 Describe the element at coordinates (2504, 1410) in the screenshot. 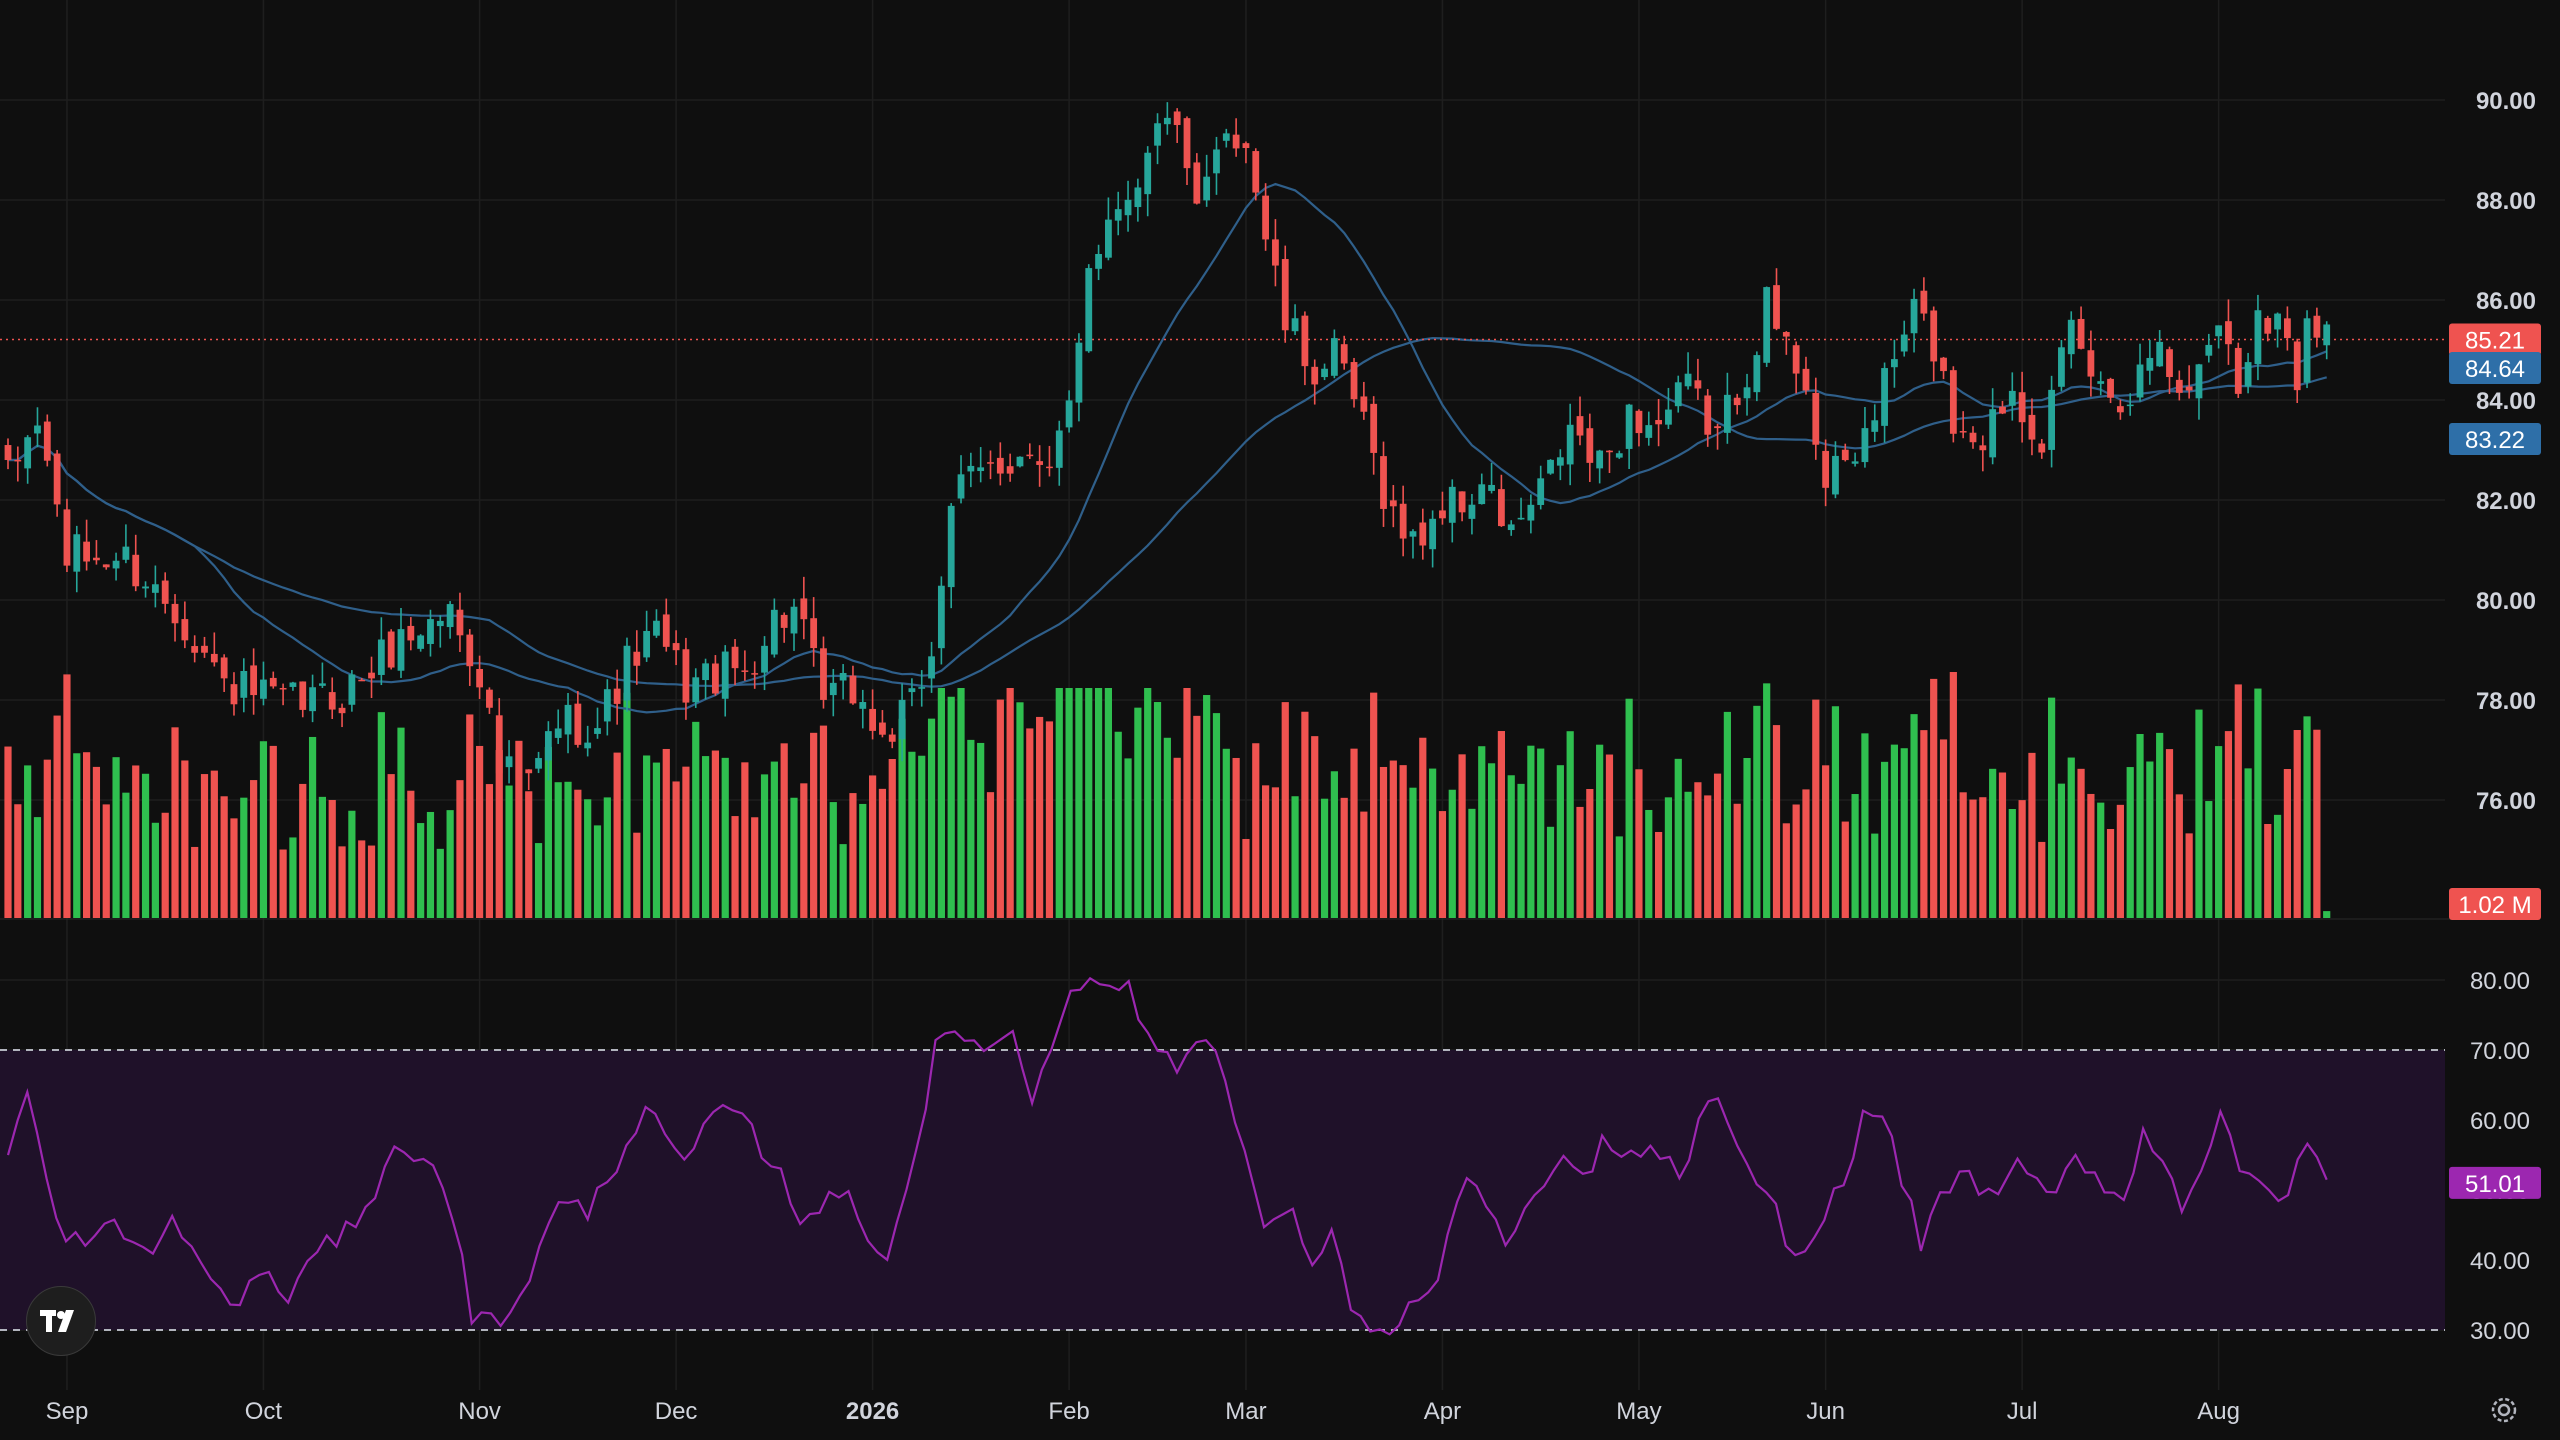

I see `settings-gear-icon` at that location.